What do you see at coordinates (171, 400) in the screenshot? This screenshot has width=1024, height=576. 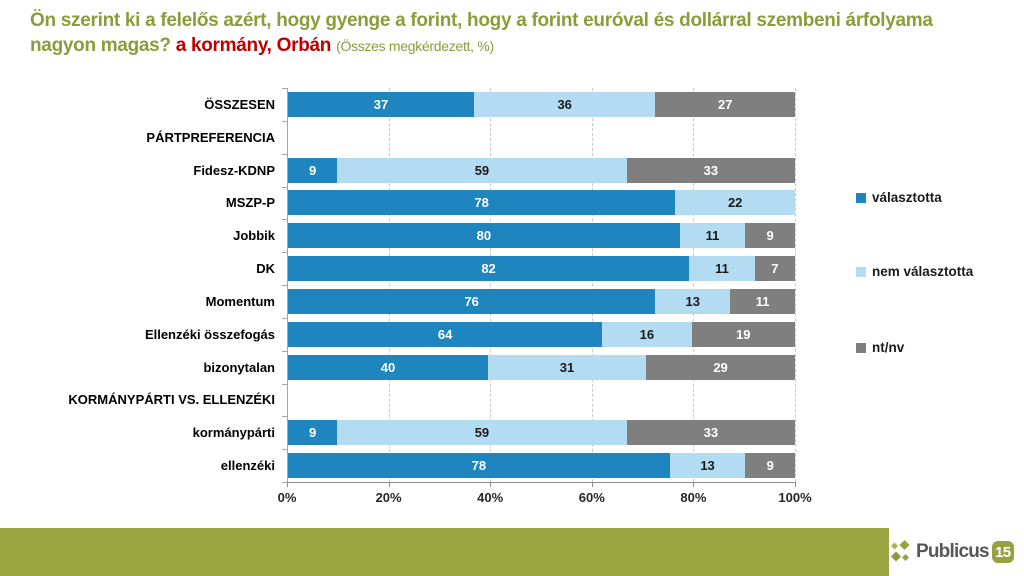 I see `category-group-label: KORMÁNYPÁRTI VS. ELLENZÉKI` at bounding box center [171, 400].